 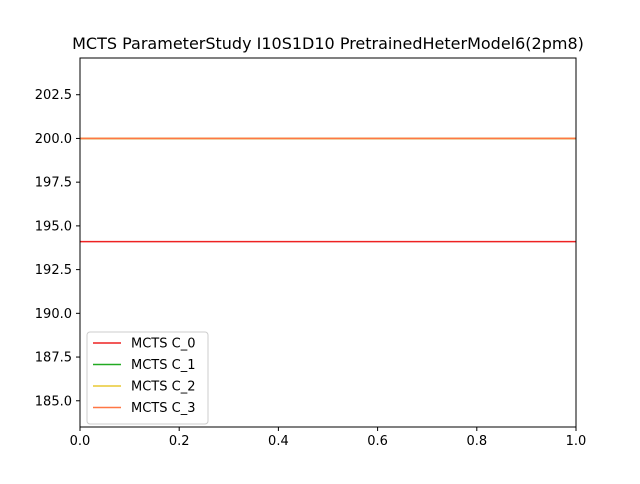 I want to click on x-tick-label: 0.4, so click(x=278, y=441).